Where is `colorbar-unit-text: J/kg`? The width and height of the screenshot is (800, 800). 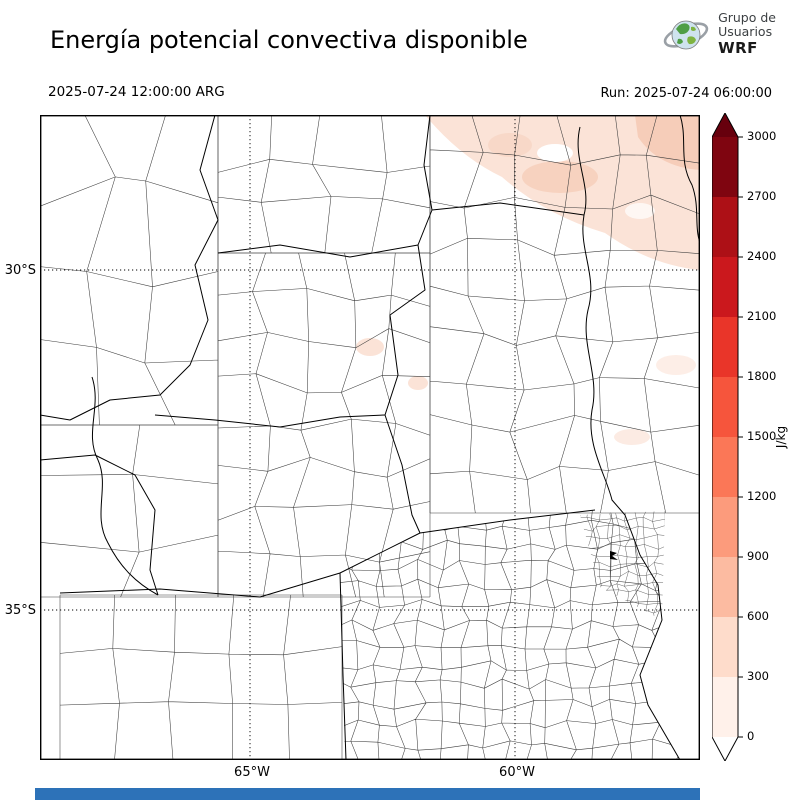
colorbar-unit-text: J/kg is located at coordinates (781, 437).